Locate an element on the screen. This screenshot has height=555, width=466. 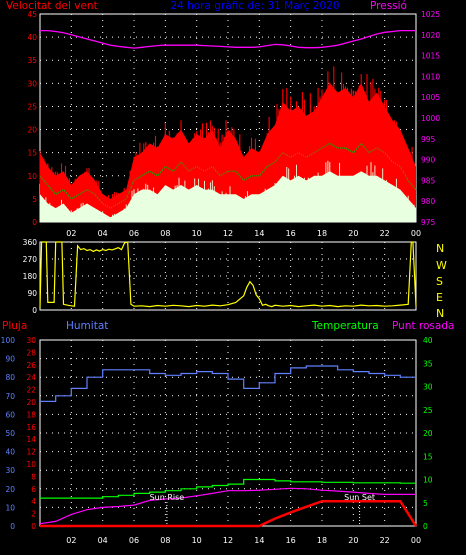
temperature-label: Temperatura is located at coordinates (345, 326).